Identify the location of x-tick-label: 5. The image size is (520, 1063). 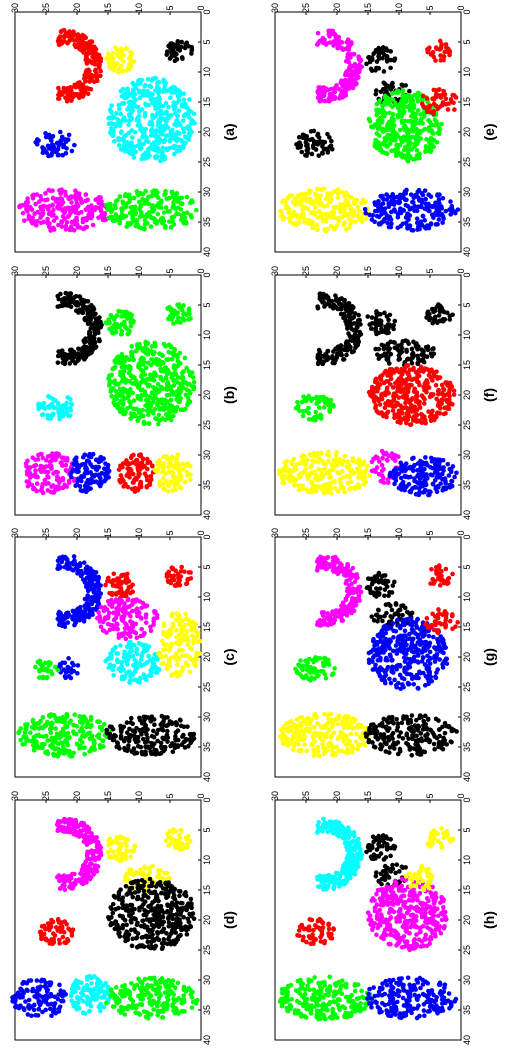
(207, 41).